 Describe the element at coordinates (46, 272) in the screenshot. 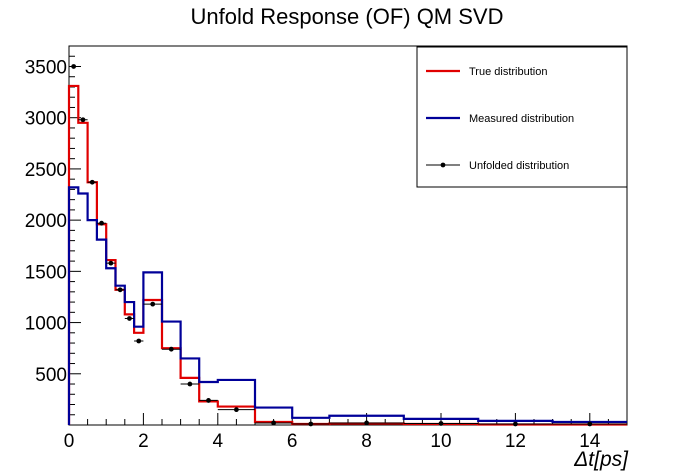

I see `y-tick-label: 1500` at that location.